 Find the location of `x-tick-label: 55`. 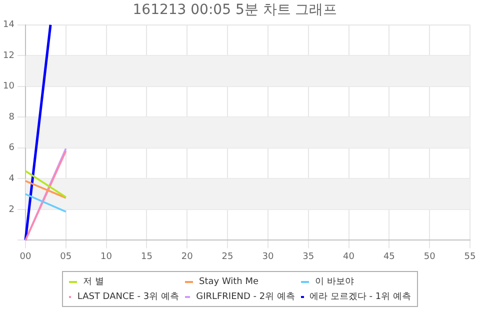

x-tick-label: 55 is located at coordinates (470, 257).